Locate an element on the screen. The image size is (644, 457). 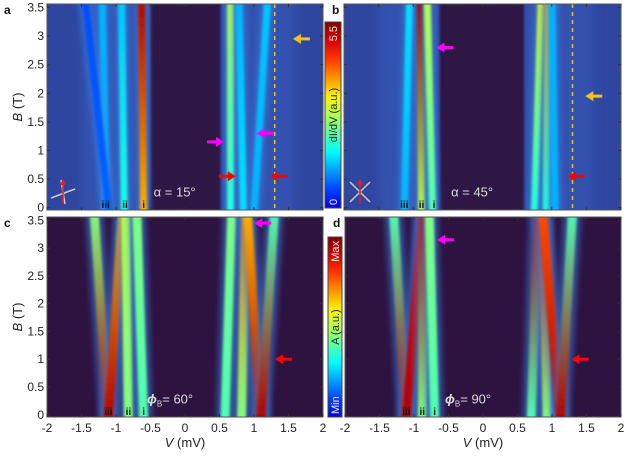
panel-letter: c is located at coordinates (7, 223).